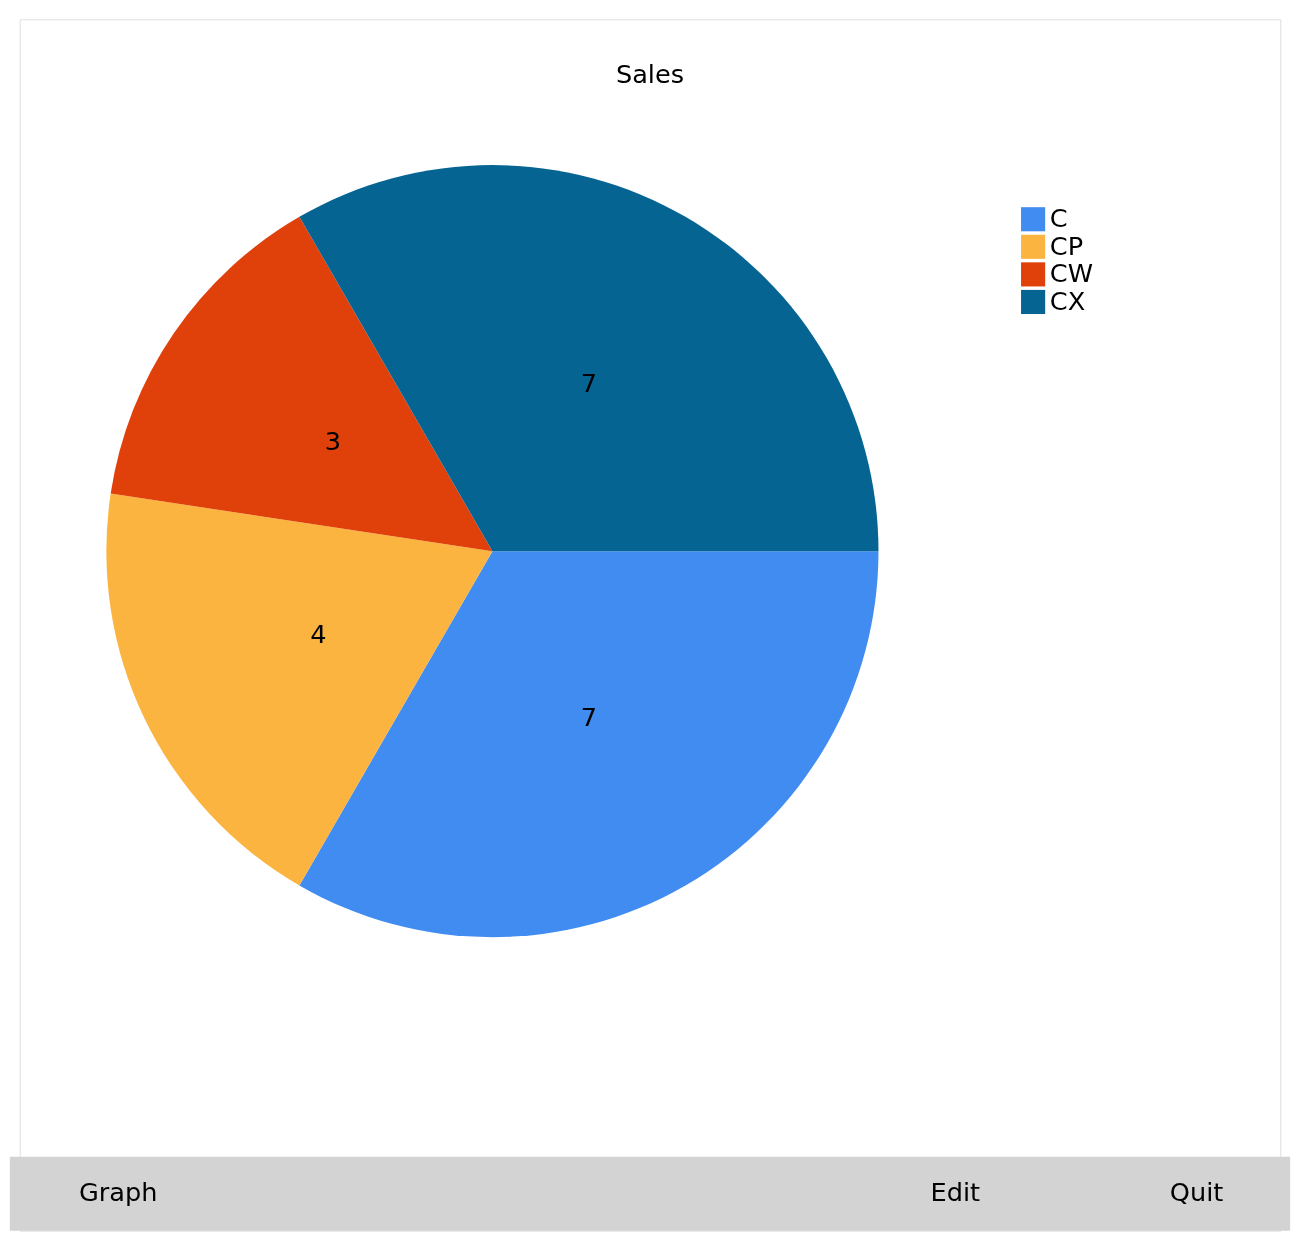 This screenshot has height=1250, width=1300. I want to click on data-label: 4, so click(318, 633).